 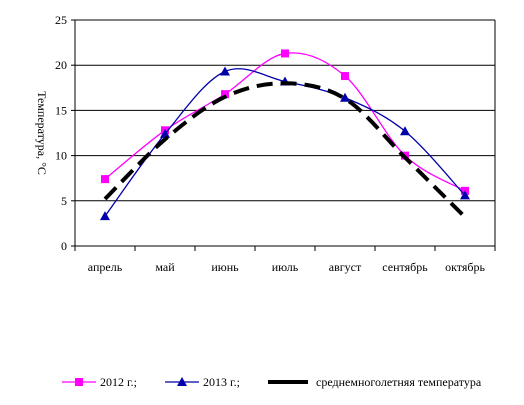 I want to click on y-tick-label-0: 0, so click(x=64, y=246).